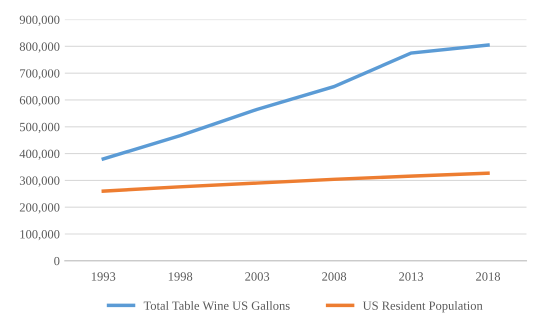  What do you see at coordinates (422, 306) in the screenshot?
I see `legend-label: US Resident Population` at bounding box center [422, 306].